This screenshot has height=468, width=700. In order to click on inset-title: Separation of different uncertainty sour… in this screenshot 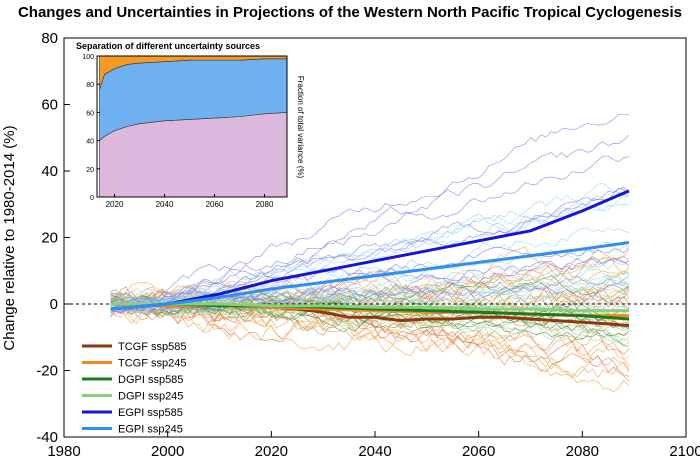, I will do `click(168, 46)`.